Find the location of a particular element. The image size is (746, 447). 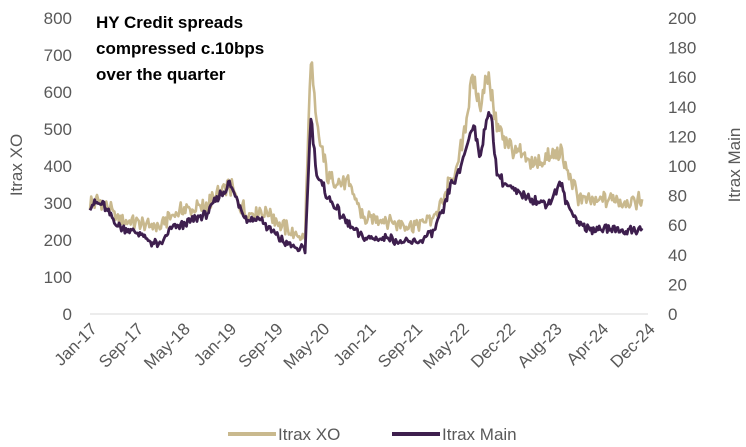

x-tick-label: May-18 is located at coordinates (167, 346).